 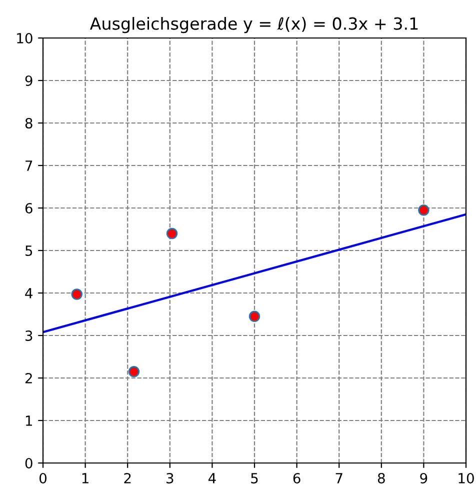 What do you see at coordinates (28, 293) in the screenshot?
I see `y-tick-label: 4` at bounding box center [28, 293].